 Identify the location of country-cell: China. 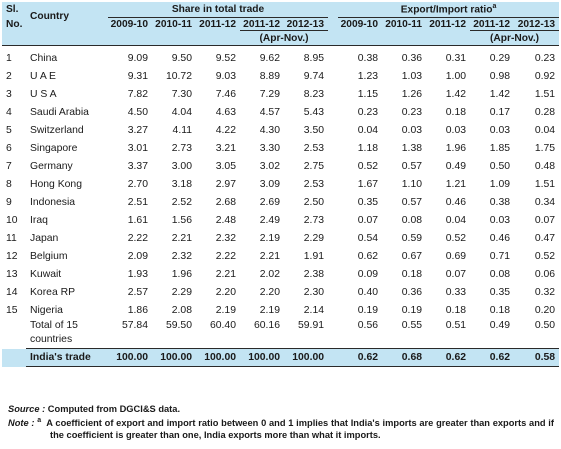
(44, 58).